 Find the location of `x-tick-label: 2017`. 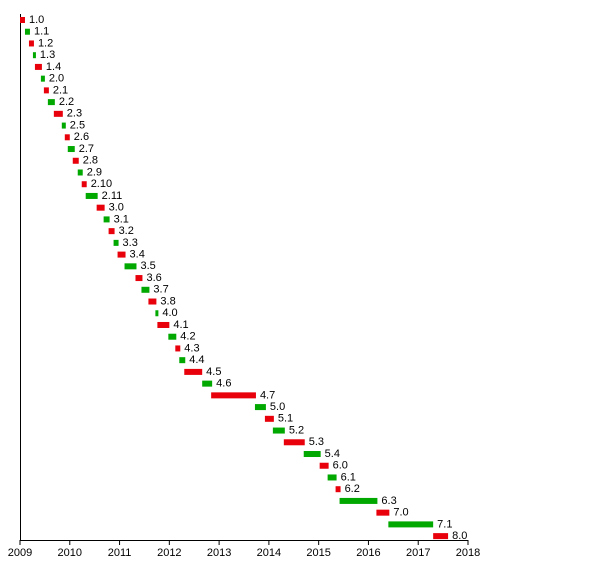

x-tick-label: 2017 is located at coordinates (418, 553).